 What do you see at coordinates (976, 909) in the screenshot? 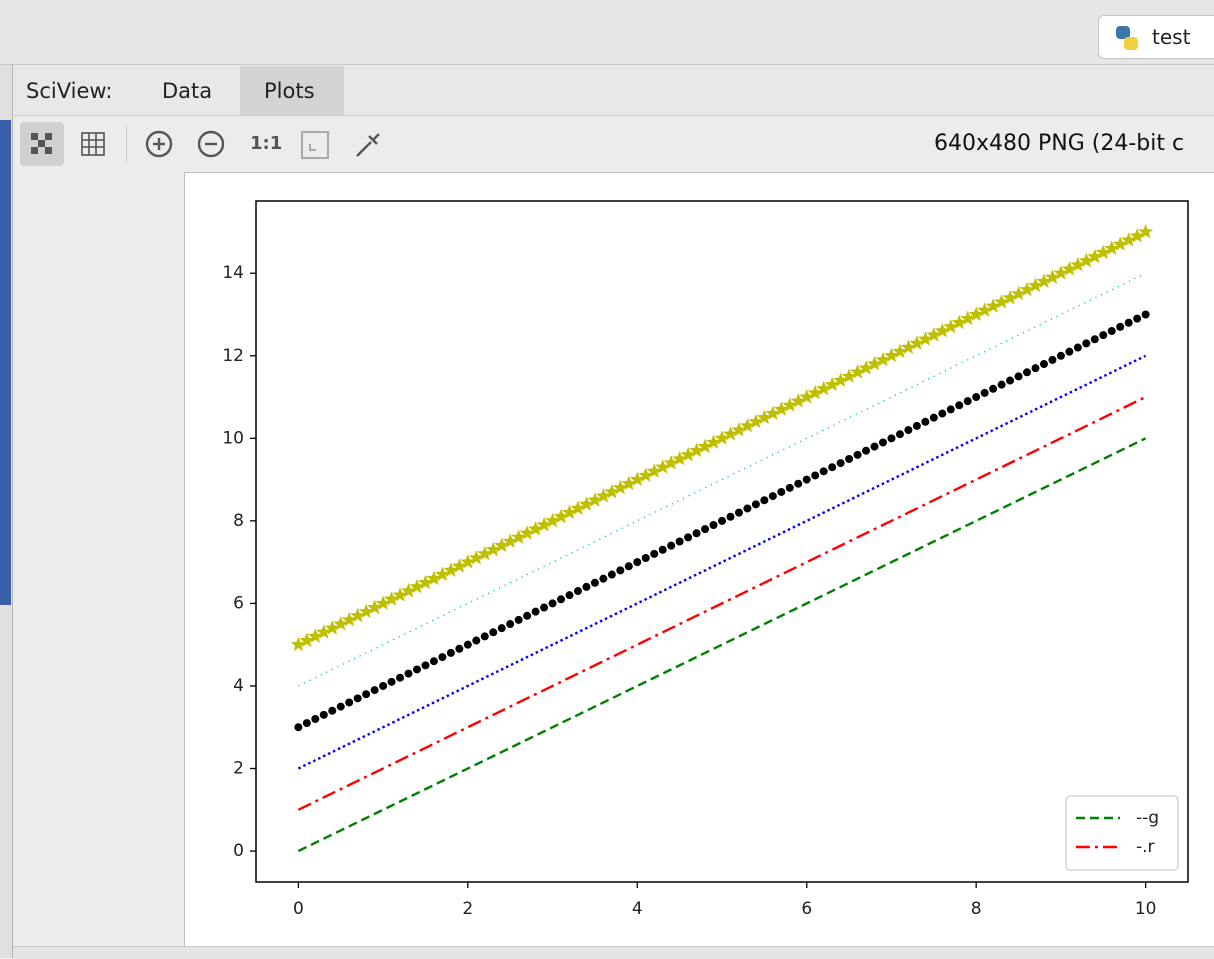
I see `x-tick-label: 8` at bounding box center [976, 909].